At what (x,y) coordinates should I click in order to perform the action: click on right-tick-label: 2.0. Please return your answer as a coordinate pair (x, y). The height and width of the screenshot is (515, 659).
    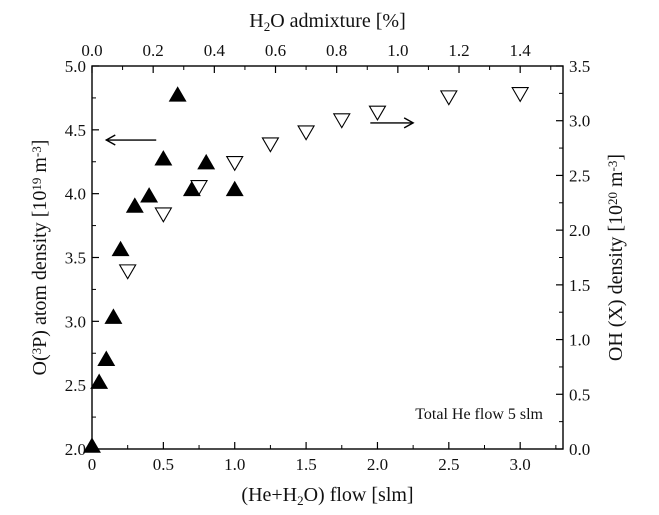
    Looking at the image, I should click on (579, 230).